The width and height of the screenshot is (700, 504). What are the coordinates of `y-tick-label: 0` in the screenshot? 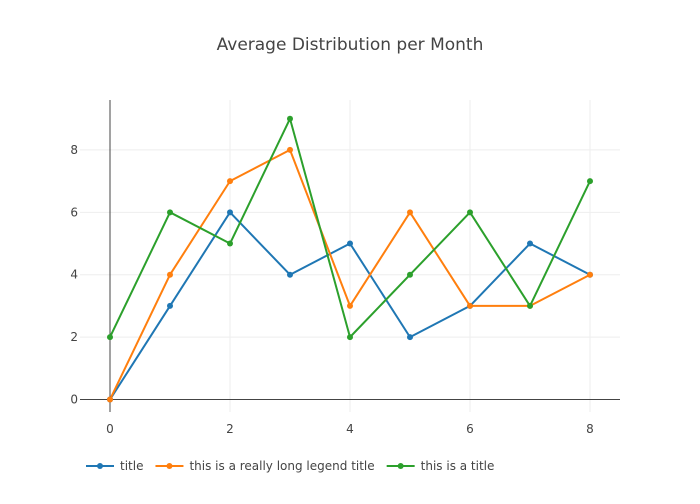 It's located at (74, 400).